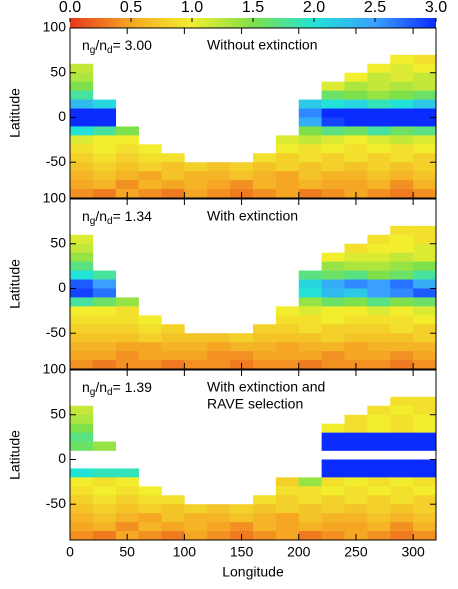  I want to click on ratio-annotation: ng/nd= 1.34, so click(117, 217).